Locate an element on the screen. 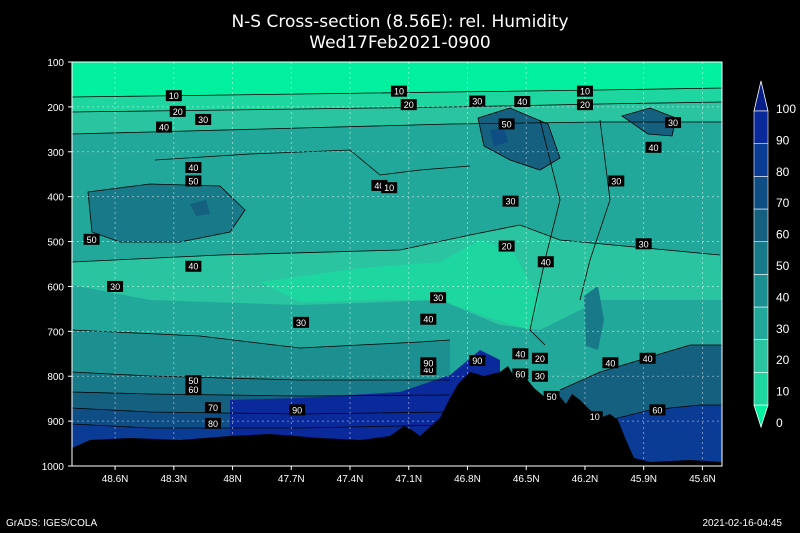 The image size is (800, 533). y-tick-label: 900 is located at coordinates (55, 422).